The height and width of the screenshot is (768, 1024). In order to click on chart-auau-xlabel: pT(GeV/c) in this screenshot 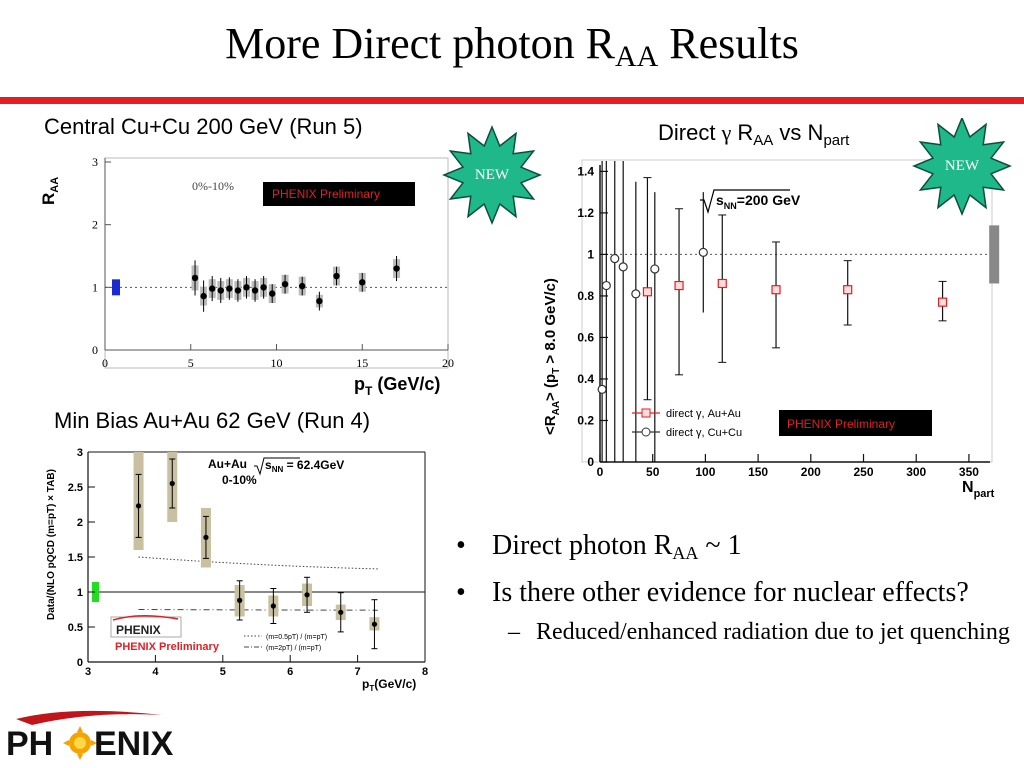, I will do `click(389, 685)`.